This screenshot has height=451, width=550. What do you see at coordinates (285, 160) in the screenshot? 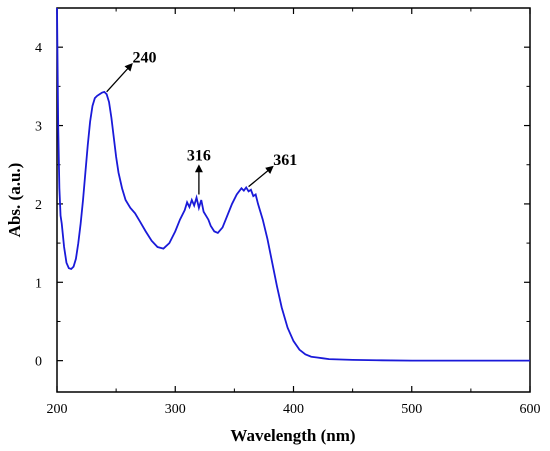
I see `peak-label: 361` at bounding box center [285, 160].